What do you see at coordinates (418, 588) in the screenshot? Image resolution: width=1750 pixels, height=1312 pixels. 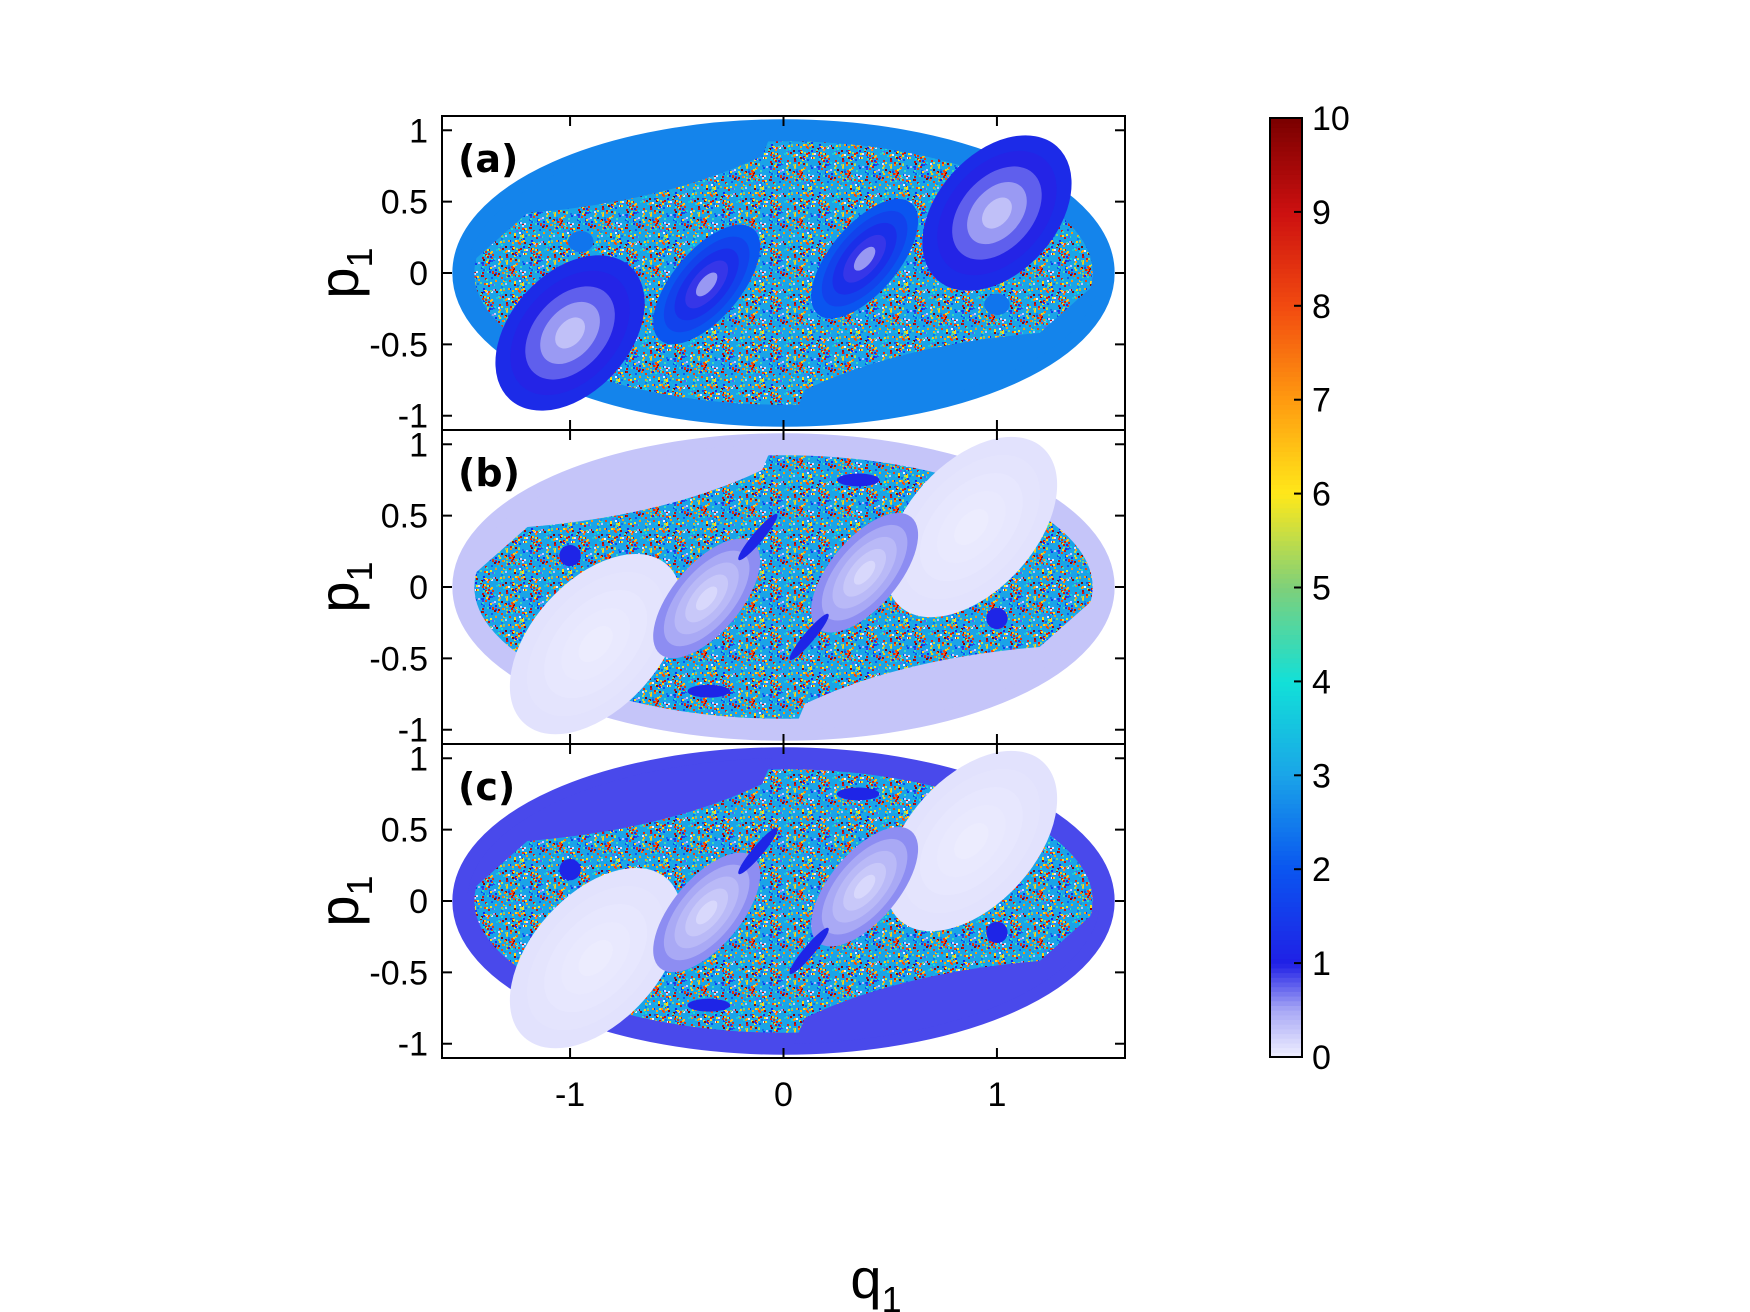 I see `y-tick-label: 0` at bounding box center [418, 588].